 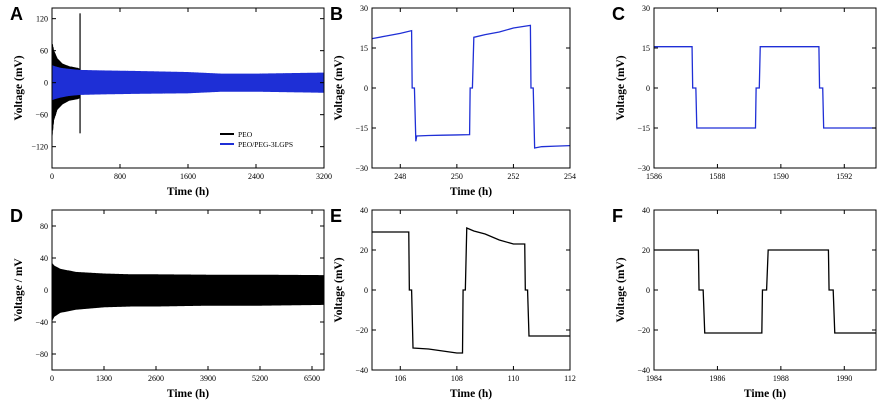 I want to click on y-tick-label: −60, so click(x=41, y=115).